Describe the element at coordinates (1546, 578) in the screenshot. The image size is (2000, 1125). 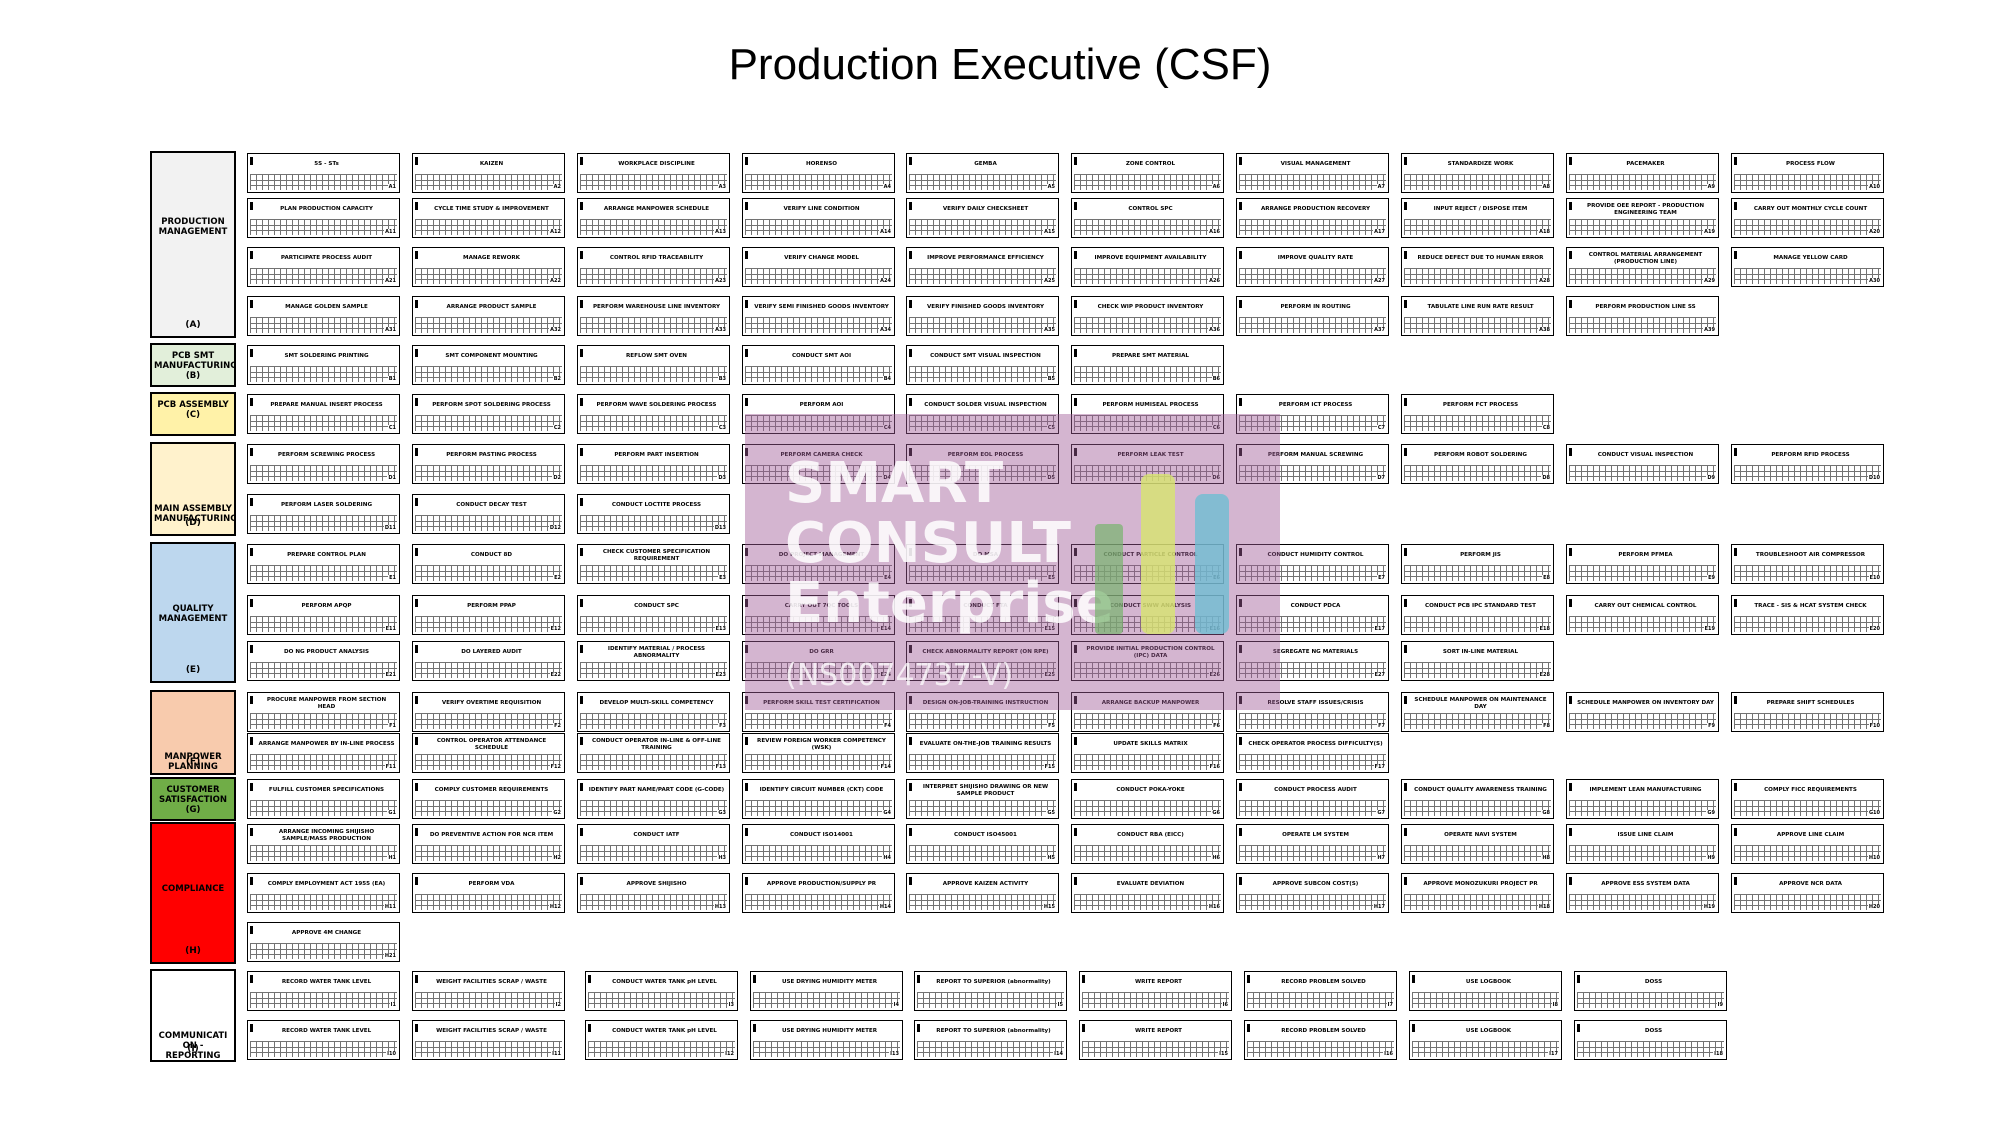
I see `cell-code: E8` at that location.